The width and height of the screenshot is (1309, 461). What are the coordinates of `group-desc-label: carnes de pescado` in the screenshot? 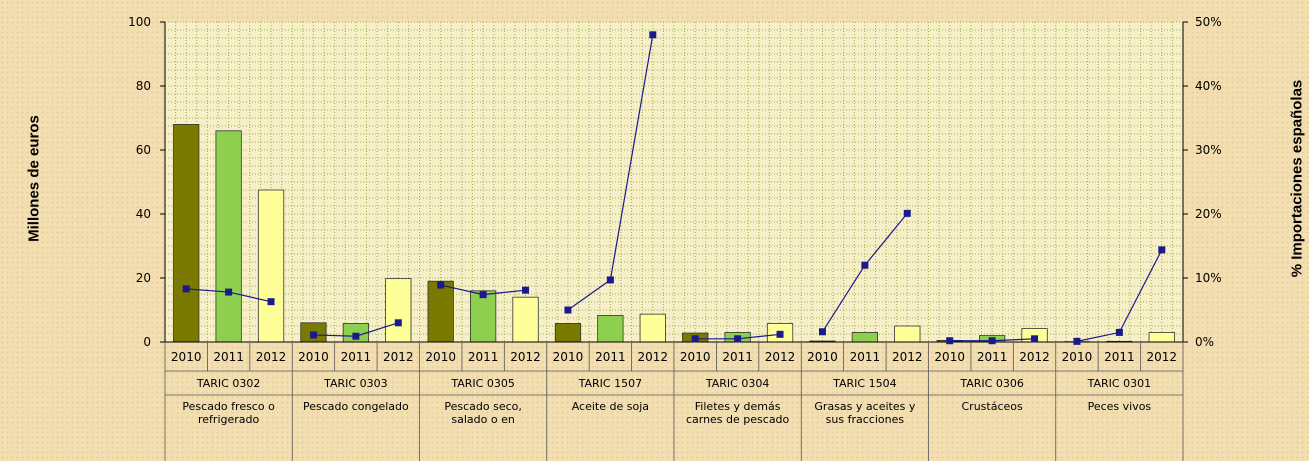 It's located at (738, 419).